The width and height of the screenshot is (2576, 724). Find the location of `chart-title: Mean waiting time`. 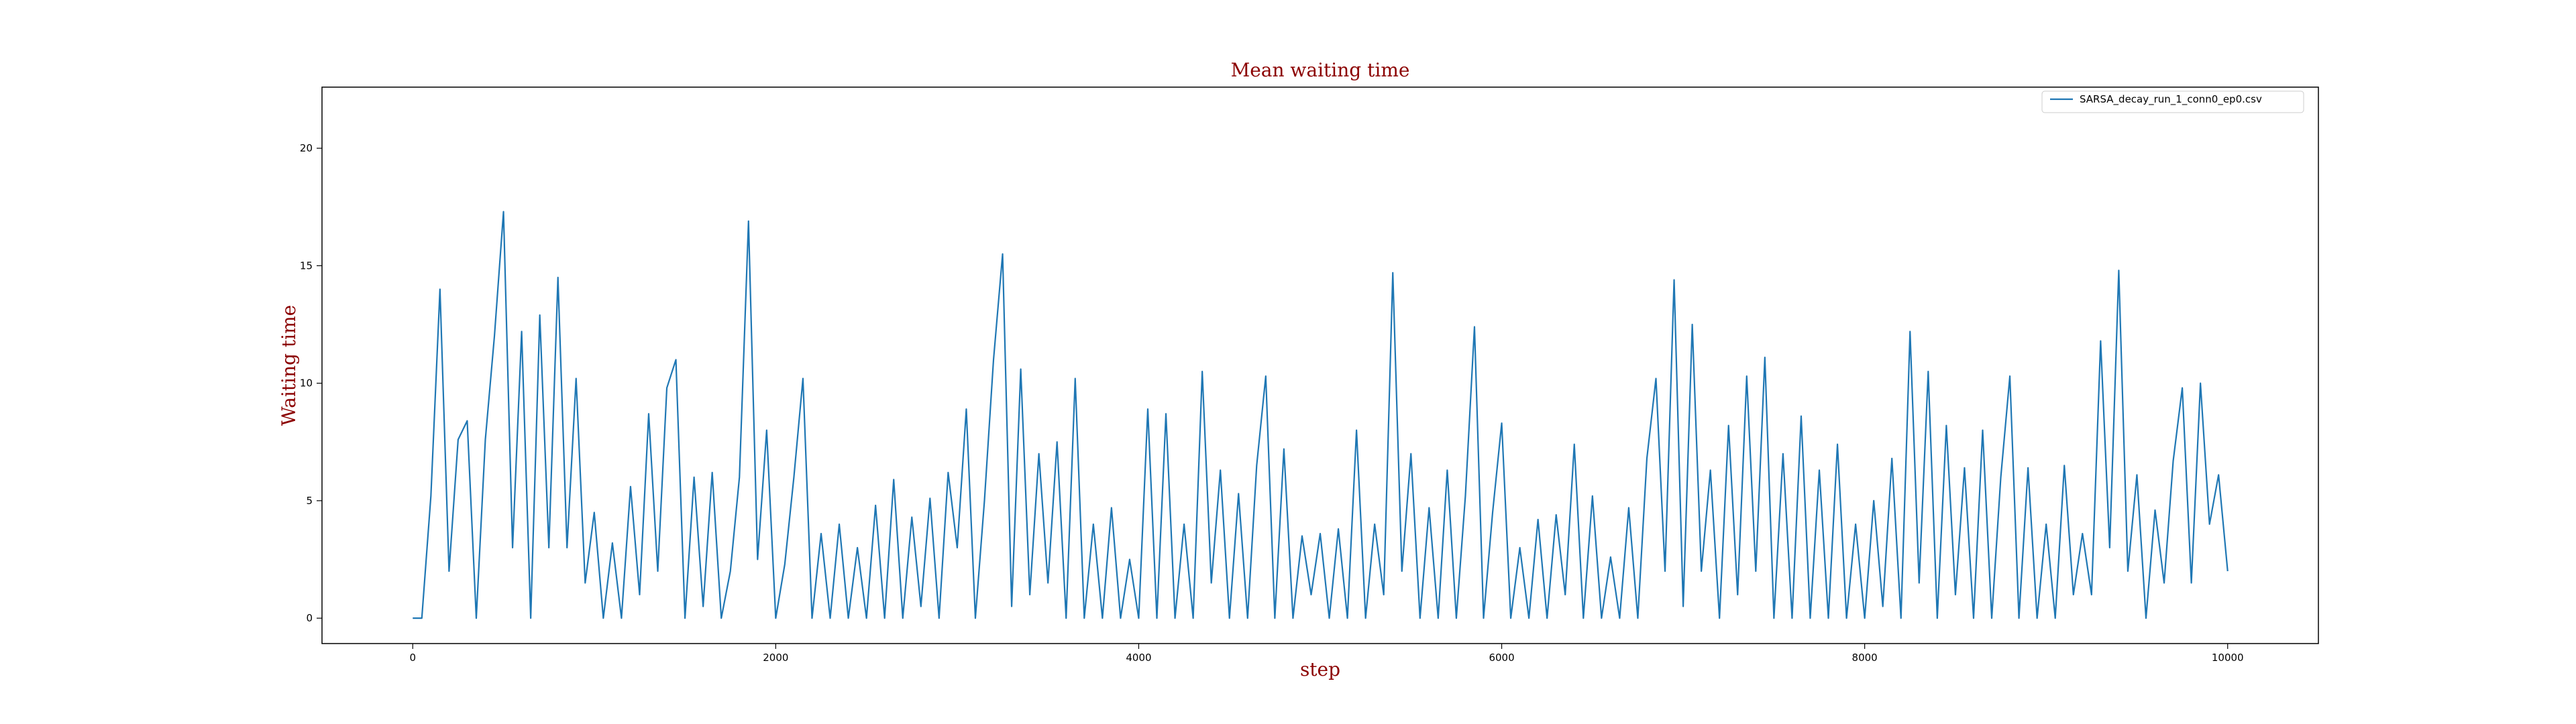

chart-title: Mean waiting time is located at coordinates (1320, 70).